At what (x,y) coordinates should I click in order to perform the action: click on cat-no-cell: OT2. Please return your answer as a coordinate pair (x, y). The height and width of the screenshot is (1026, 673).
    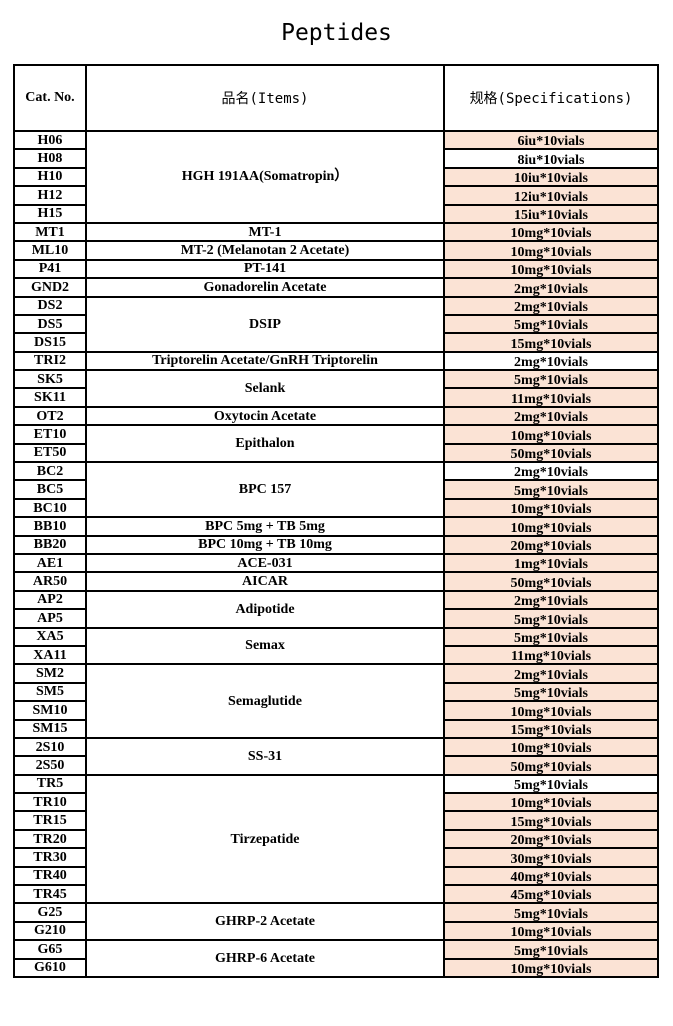
    Looking at the image, I should click on (50, 416).